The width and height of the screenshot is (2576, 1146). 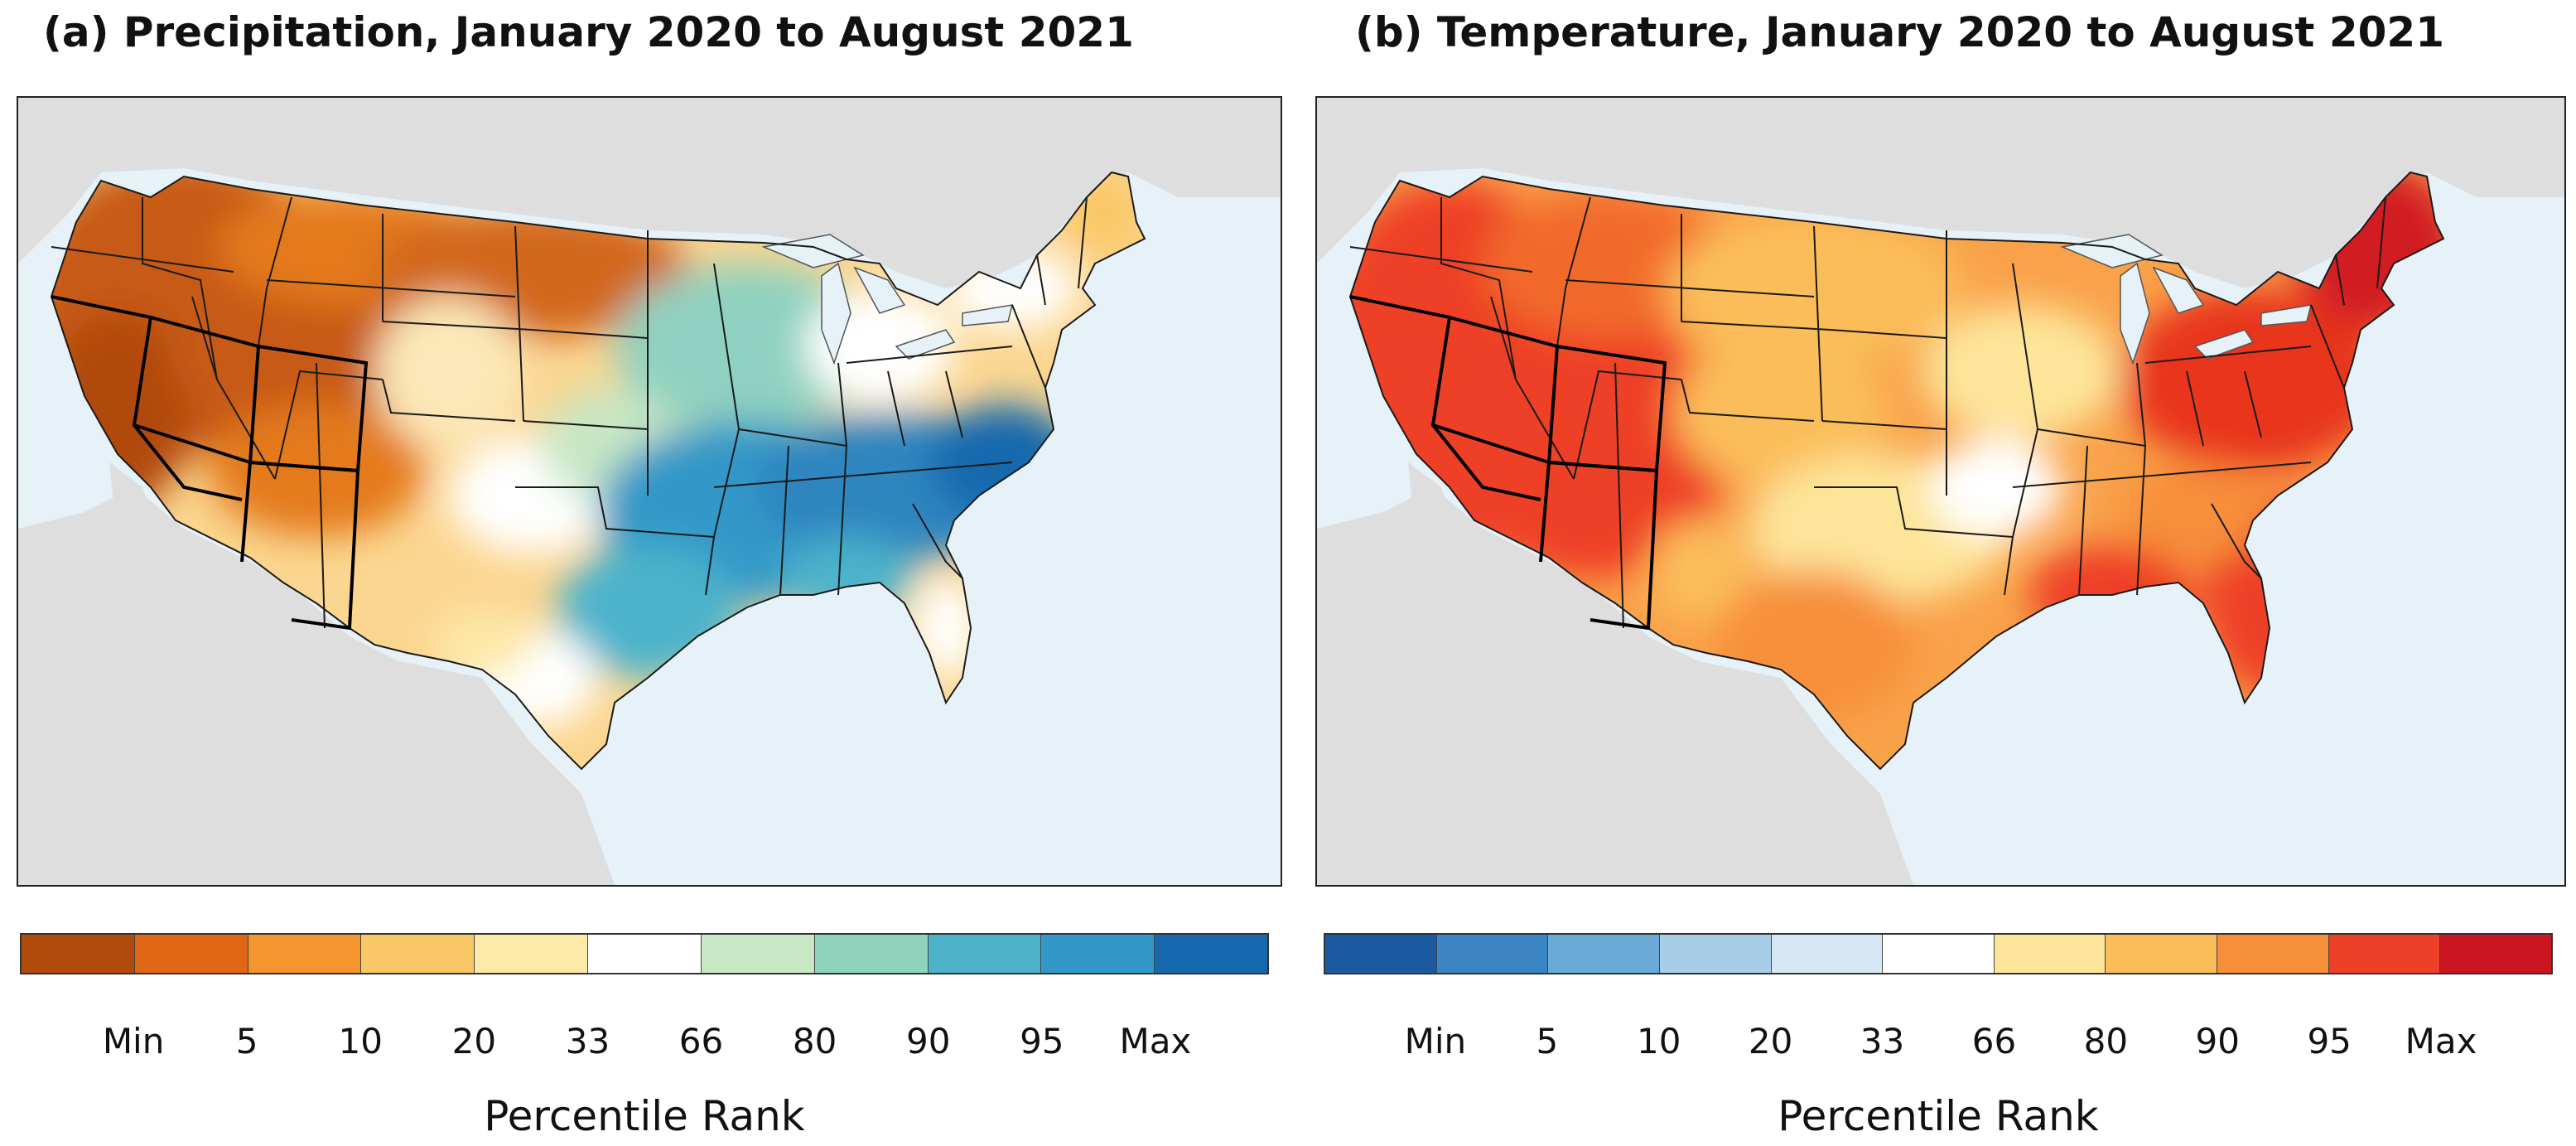 I want to click on precipitation-colorbar-tick-label: 33, so click(x=588, y=1041).